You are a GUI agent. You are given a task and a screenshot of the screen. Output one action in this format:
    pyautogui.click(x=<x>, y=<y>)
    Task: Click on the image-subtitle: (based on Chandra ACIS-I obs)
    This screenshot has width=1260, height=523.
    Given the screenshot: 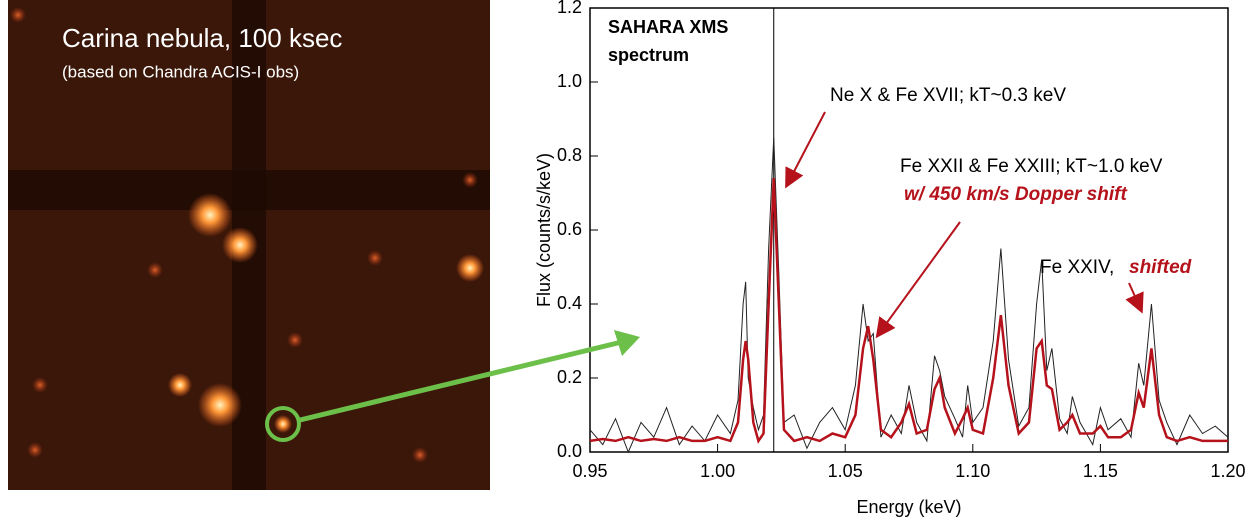 What is the action you would take?
    pyautogui.click(x=180, y=71)
    